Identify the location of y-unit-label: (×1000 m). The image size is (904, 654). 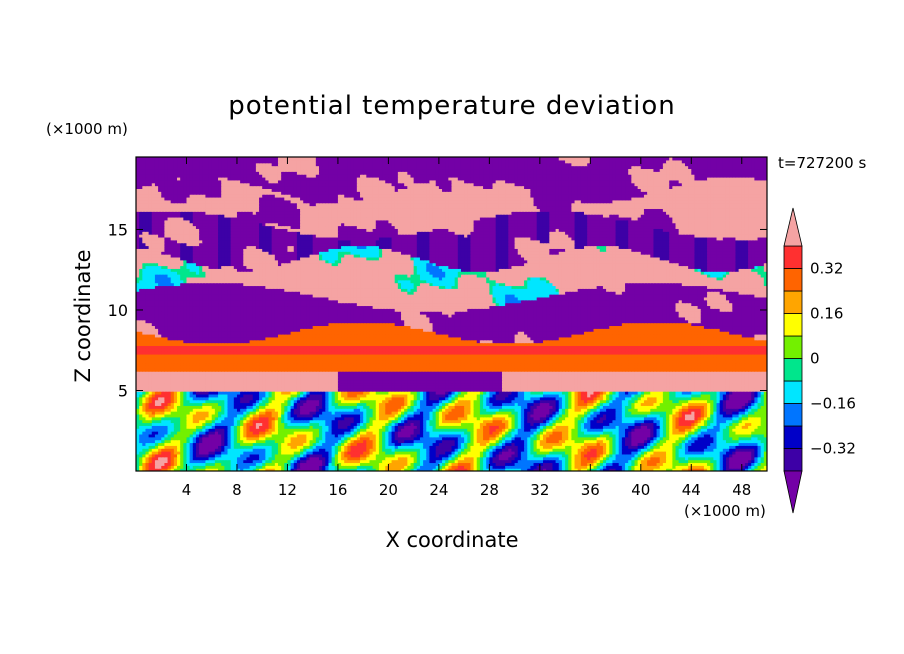
(87, 129).